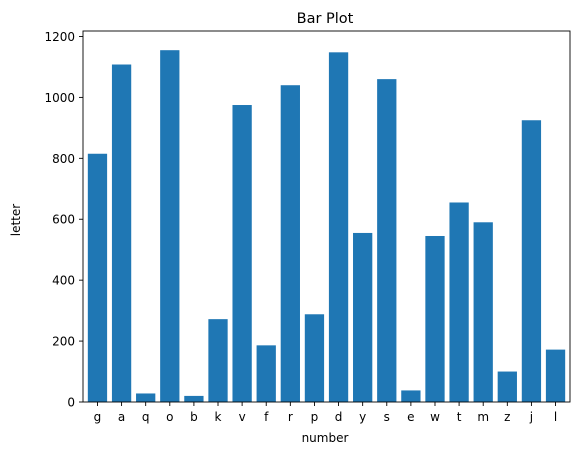  I want to click on bar-g, so click(97, 277).